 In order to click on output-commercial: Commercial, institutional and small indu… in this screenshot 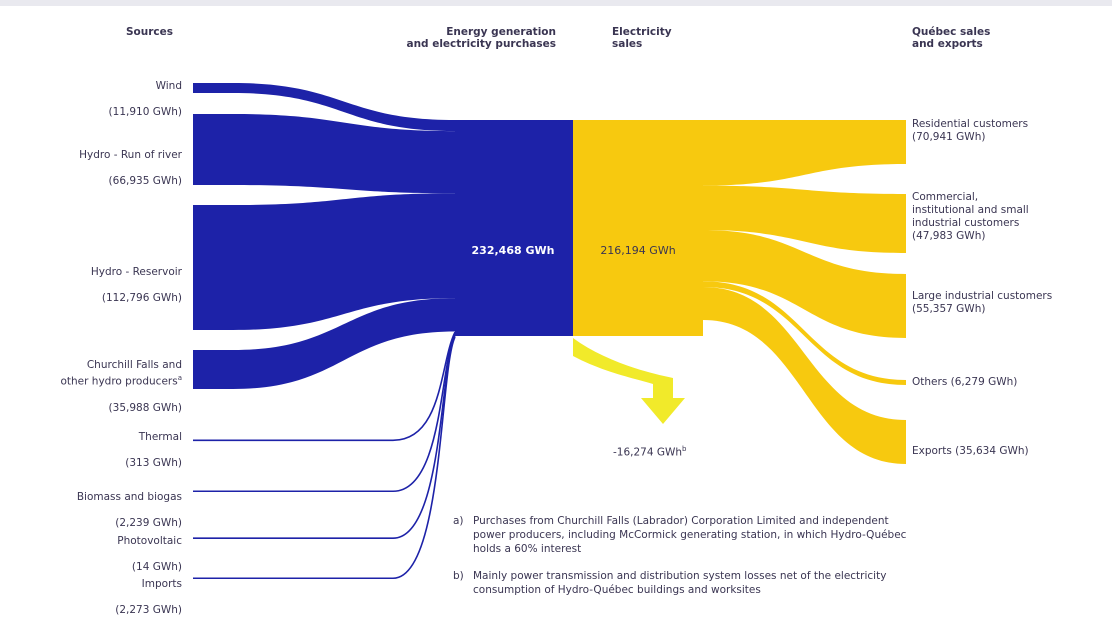, I will do `click(970, 216)`.